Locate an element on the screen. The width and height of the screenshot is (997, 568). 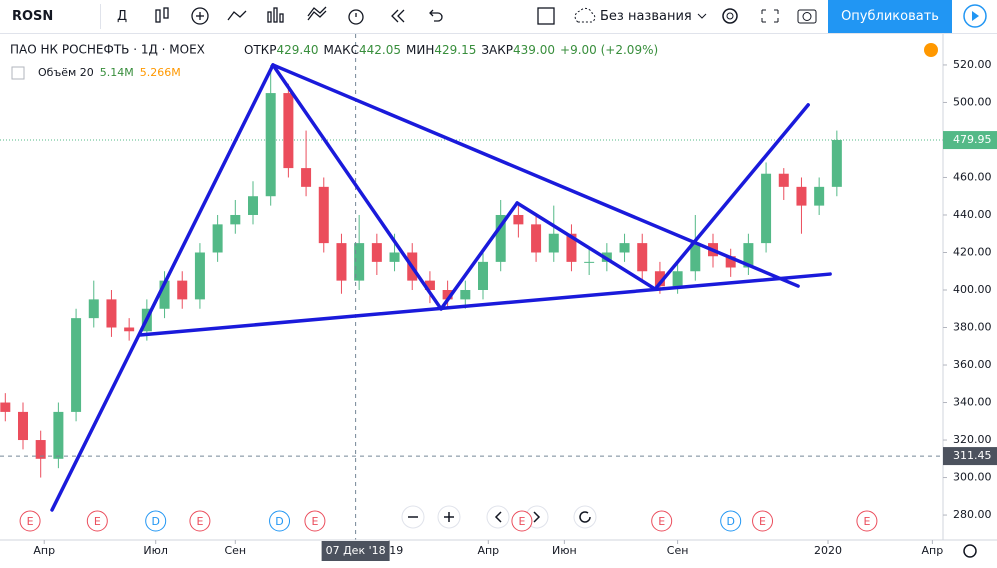
ohlc-label: ОТКР is located at coordinates (260, 50).